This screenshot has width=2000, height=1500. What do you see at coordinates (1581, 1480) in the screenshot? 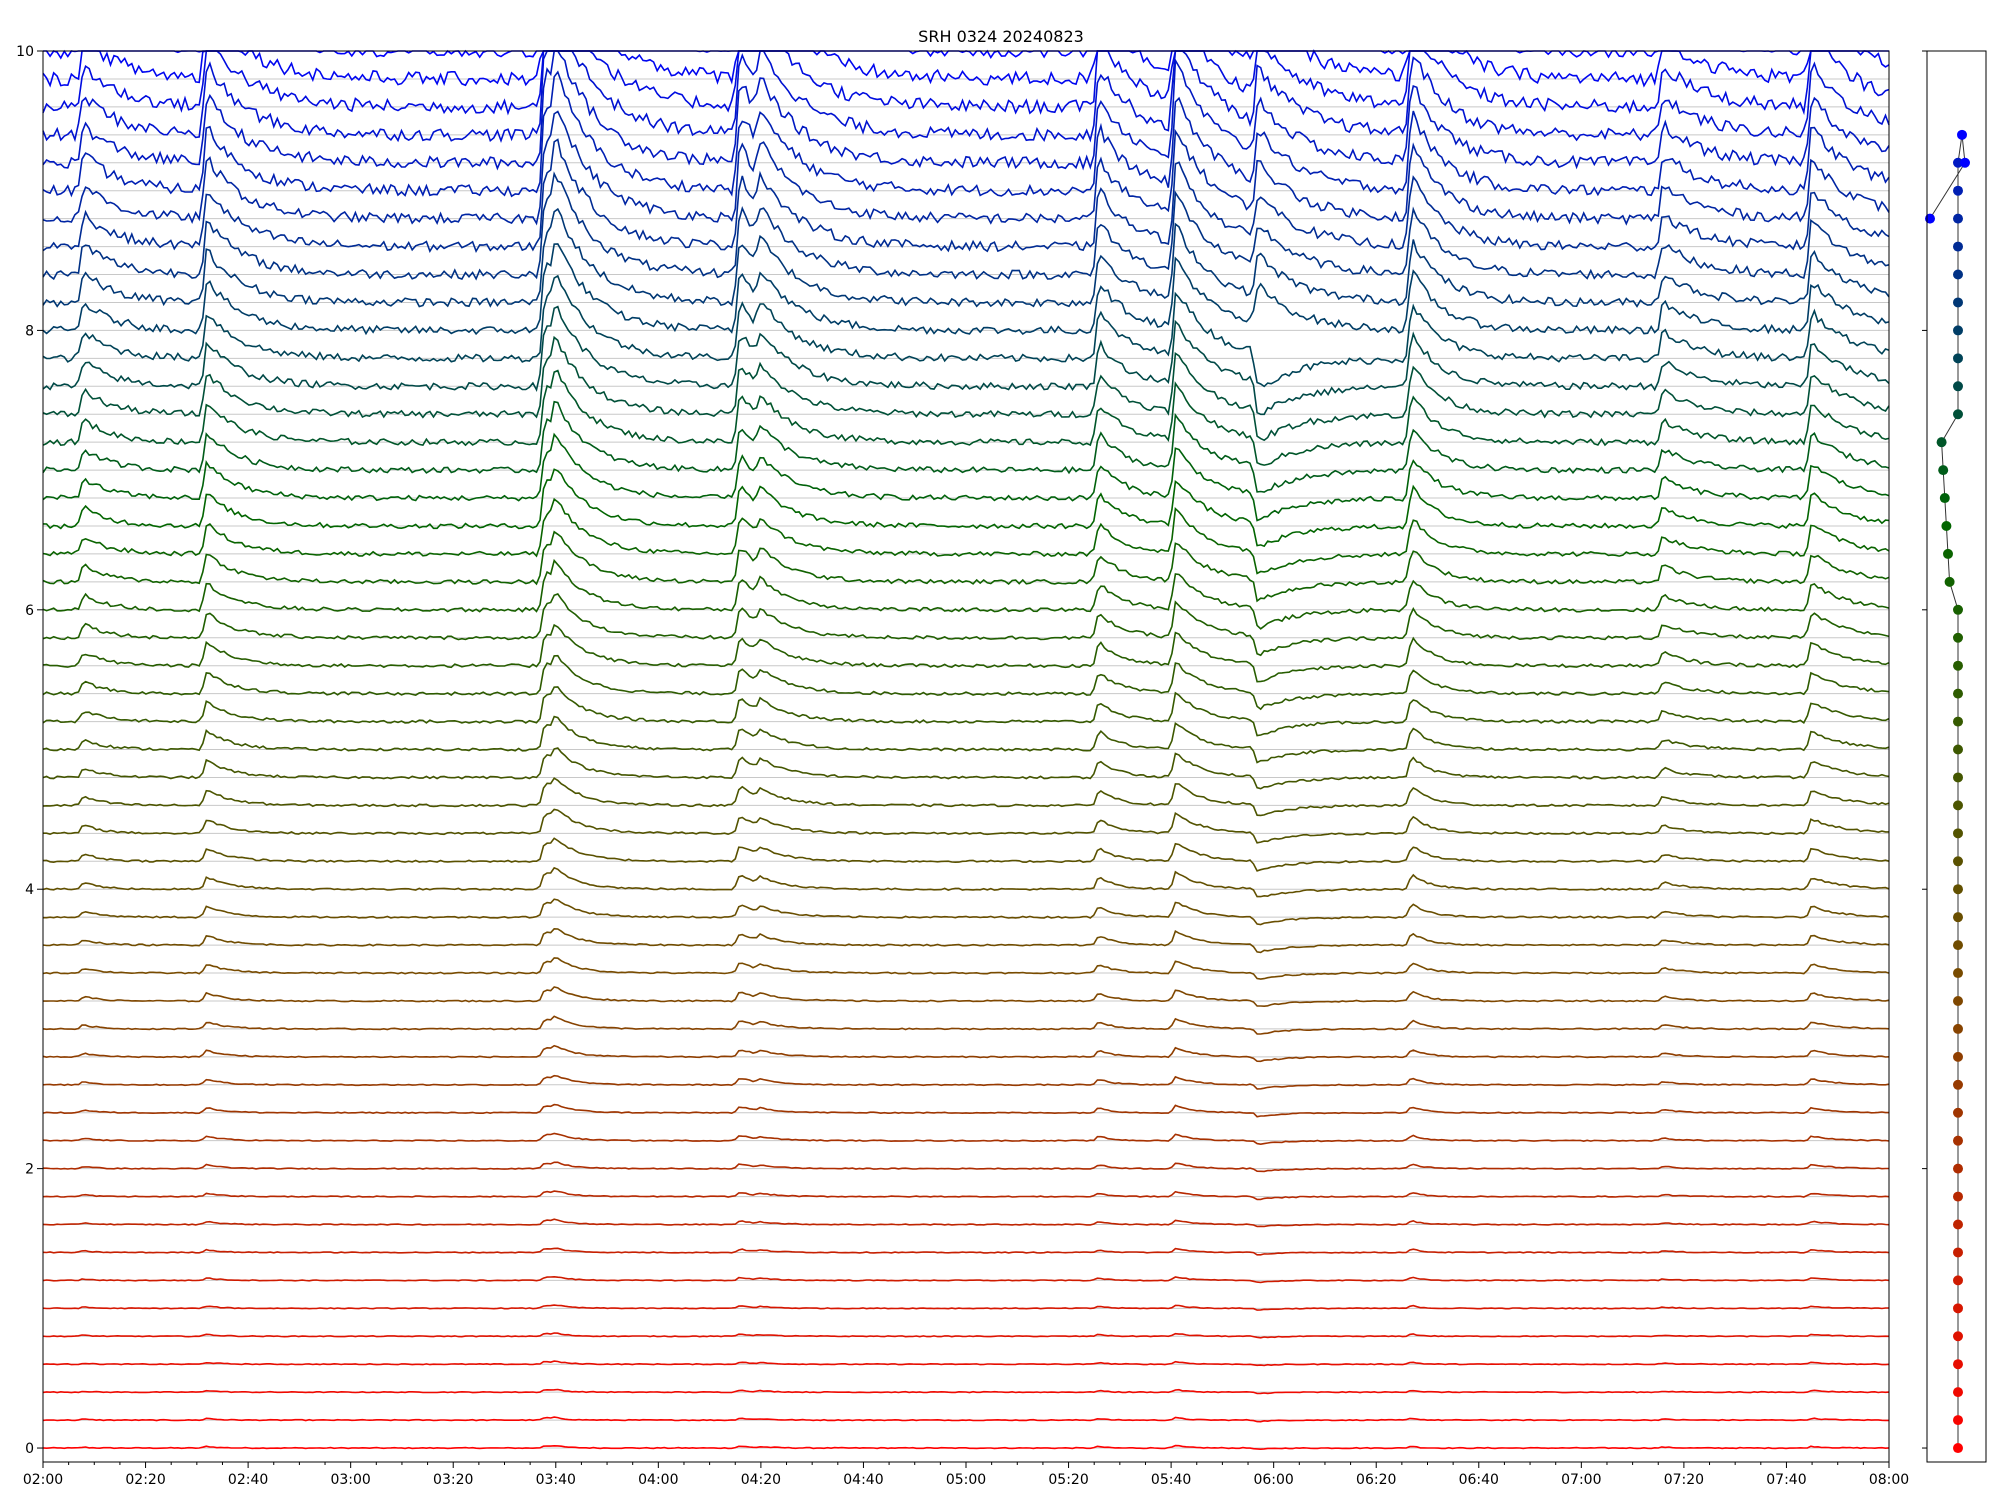
I see `x-tick-label: 07:00` at bounding box center [1581, 1480].